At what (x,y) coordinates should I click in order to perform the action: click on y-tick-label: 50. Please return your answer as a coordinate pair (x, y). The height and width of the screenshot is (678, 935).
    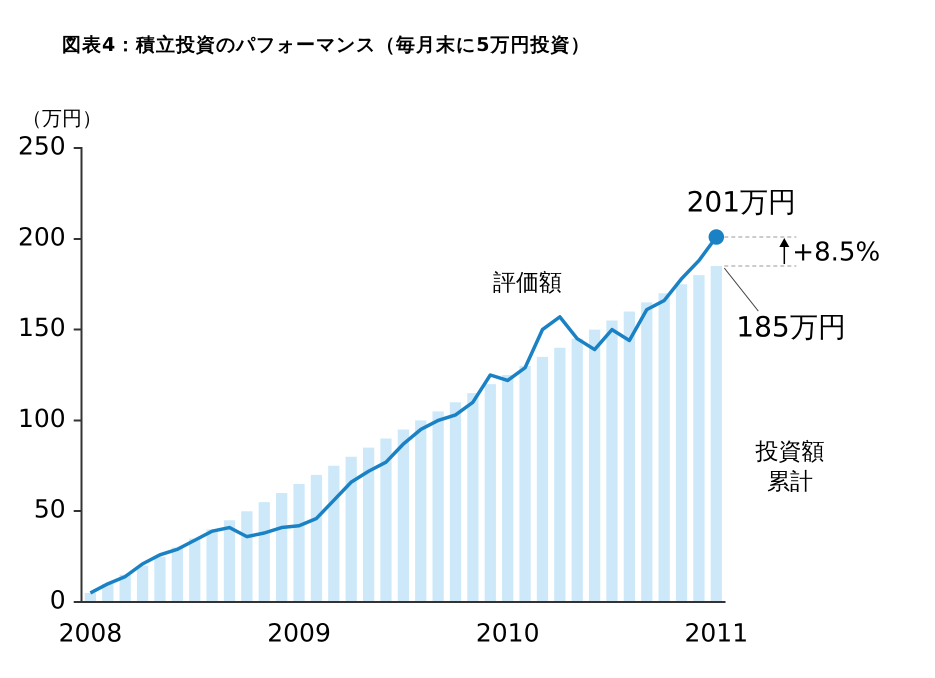
    Looking at the image, I should click on (50, 509).